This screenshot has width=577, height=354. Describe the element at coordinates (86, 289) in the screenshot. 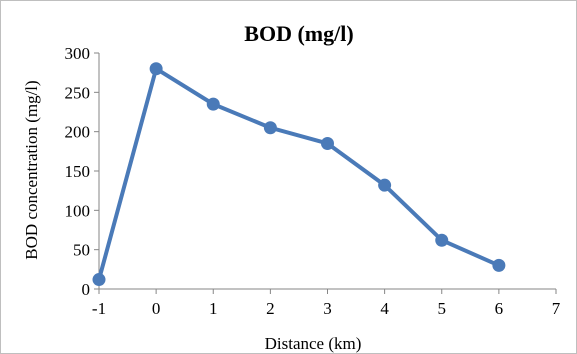

I see `y-tick-label: 0` at that location.